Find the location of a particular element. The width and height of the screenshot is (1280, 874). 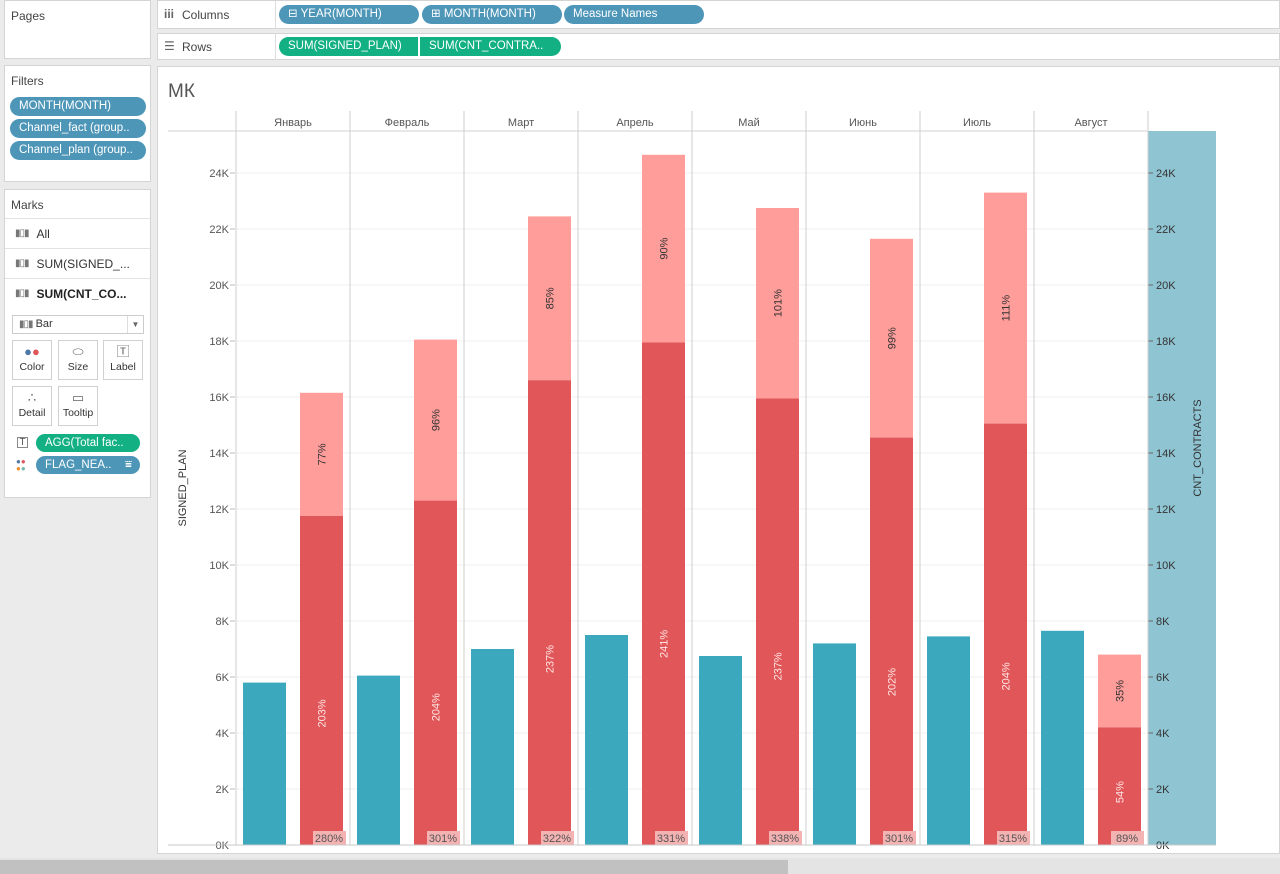

detail-icon: ∴ is located at coordinates (32, 397).